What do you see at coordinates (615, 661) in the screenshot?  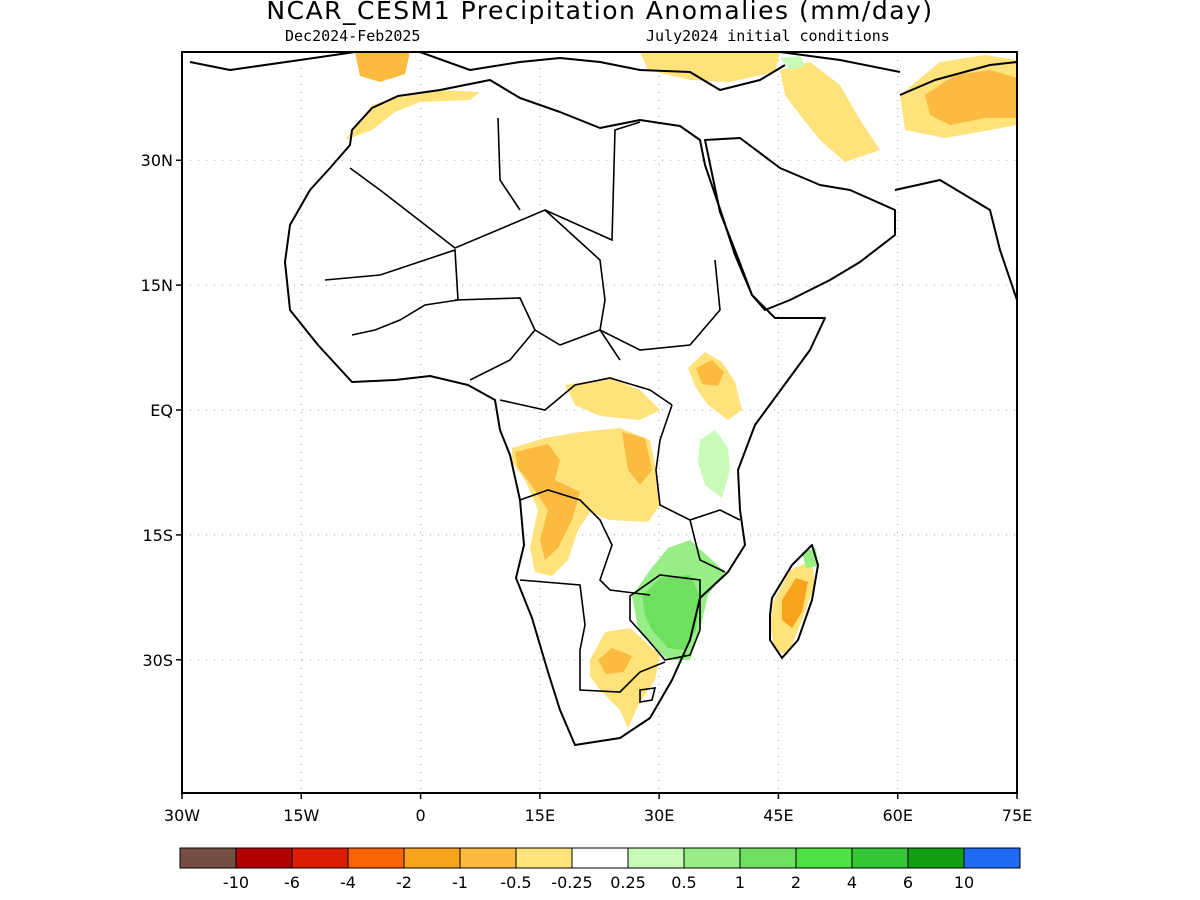 I see `anomaly-orange-namibia` at bounding box center [615, 661].